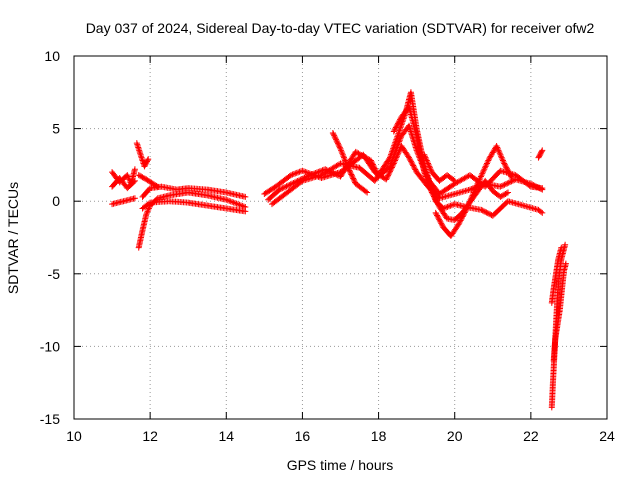 This screenshot has width=640, height=480. I want to click on x-tick-label: 14, so click(226, 436).